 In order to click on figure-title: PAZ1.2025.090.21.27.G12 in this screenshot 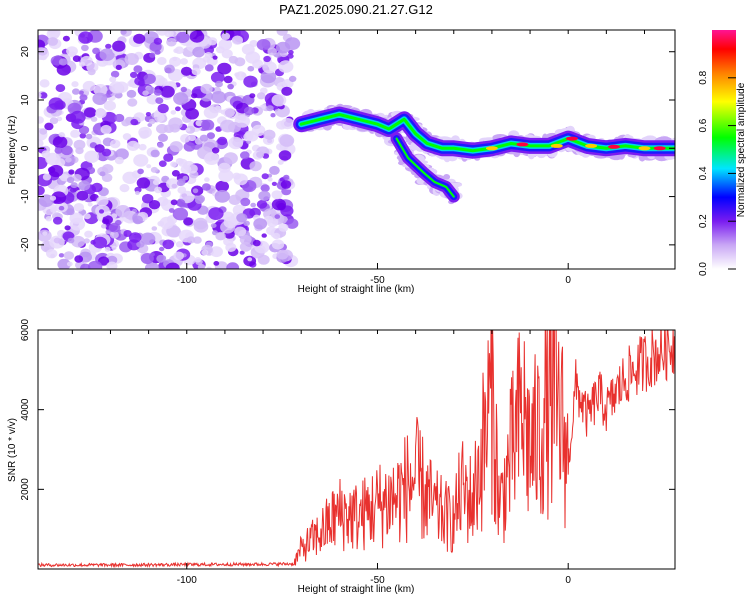, I will do `click(356, 9)`.